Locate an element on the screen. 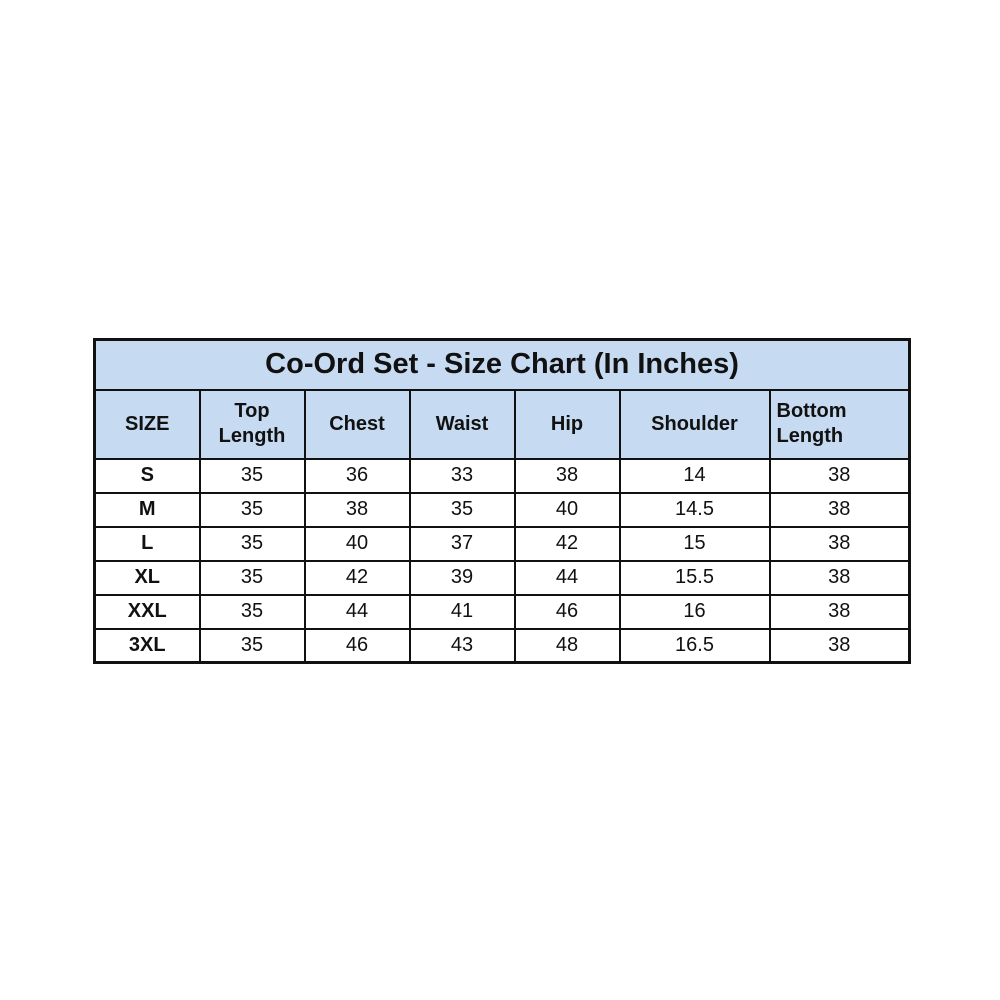 Image resolution: width=1000 pixels, height=1000 pixels. cell-chest: 40 is located at coordinates (357, 543).